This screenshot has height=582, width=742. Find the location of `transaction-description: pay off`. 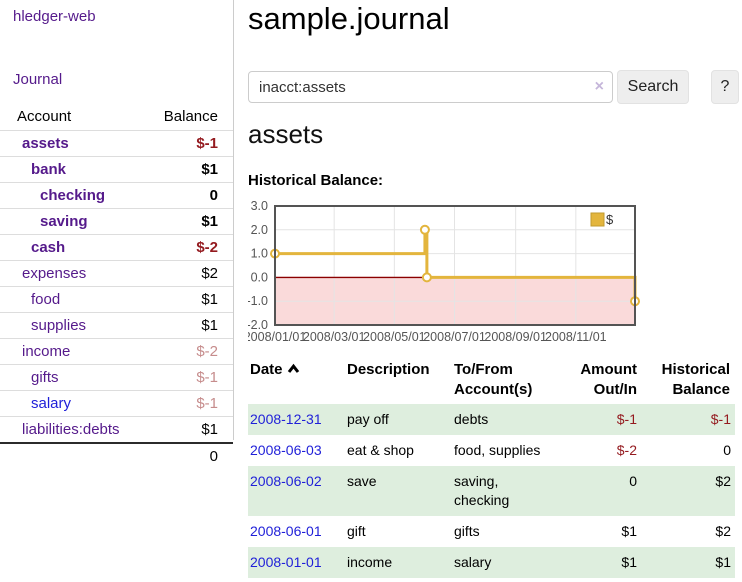

transaction-description: pay off is located at coordinates (368, 419).